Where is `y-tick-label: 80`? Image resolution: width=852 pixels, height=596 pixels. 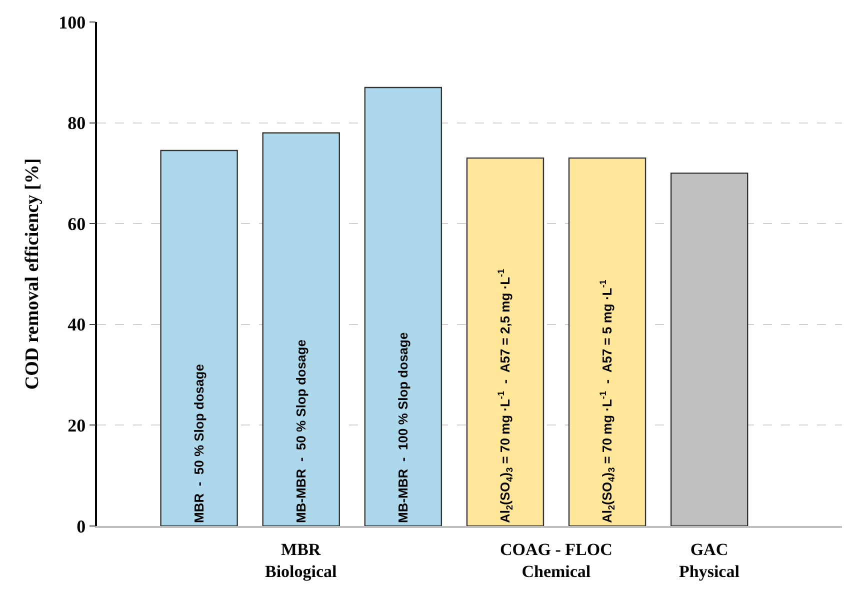 y-tick-label: 80 is located at coordinates (77, 123).